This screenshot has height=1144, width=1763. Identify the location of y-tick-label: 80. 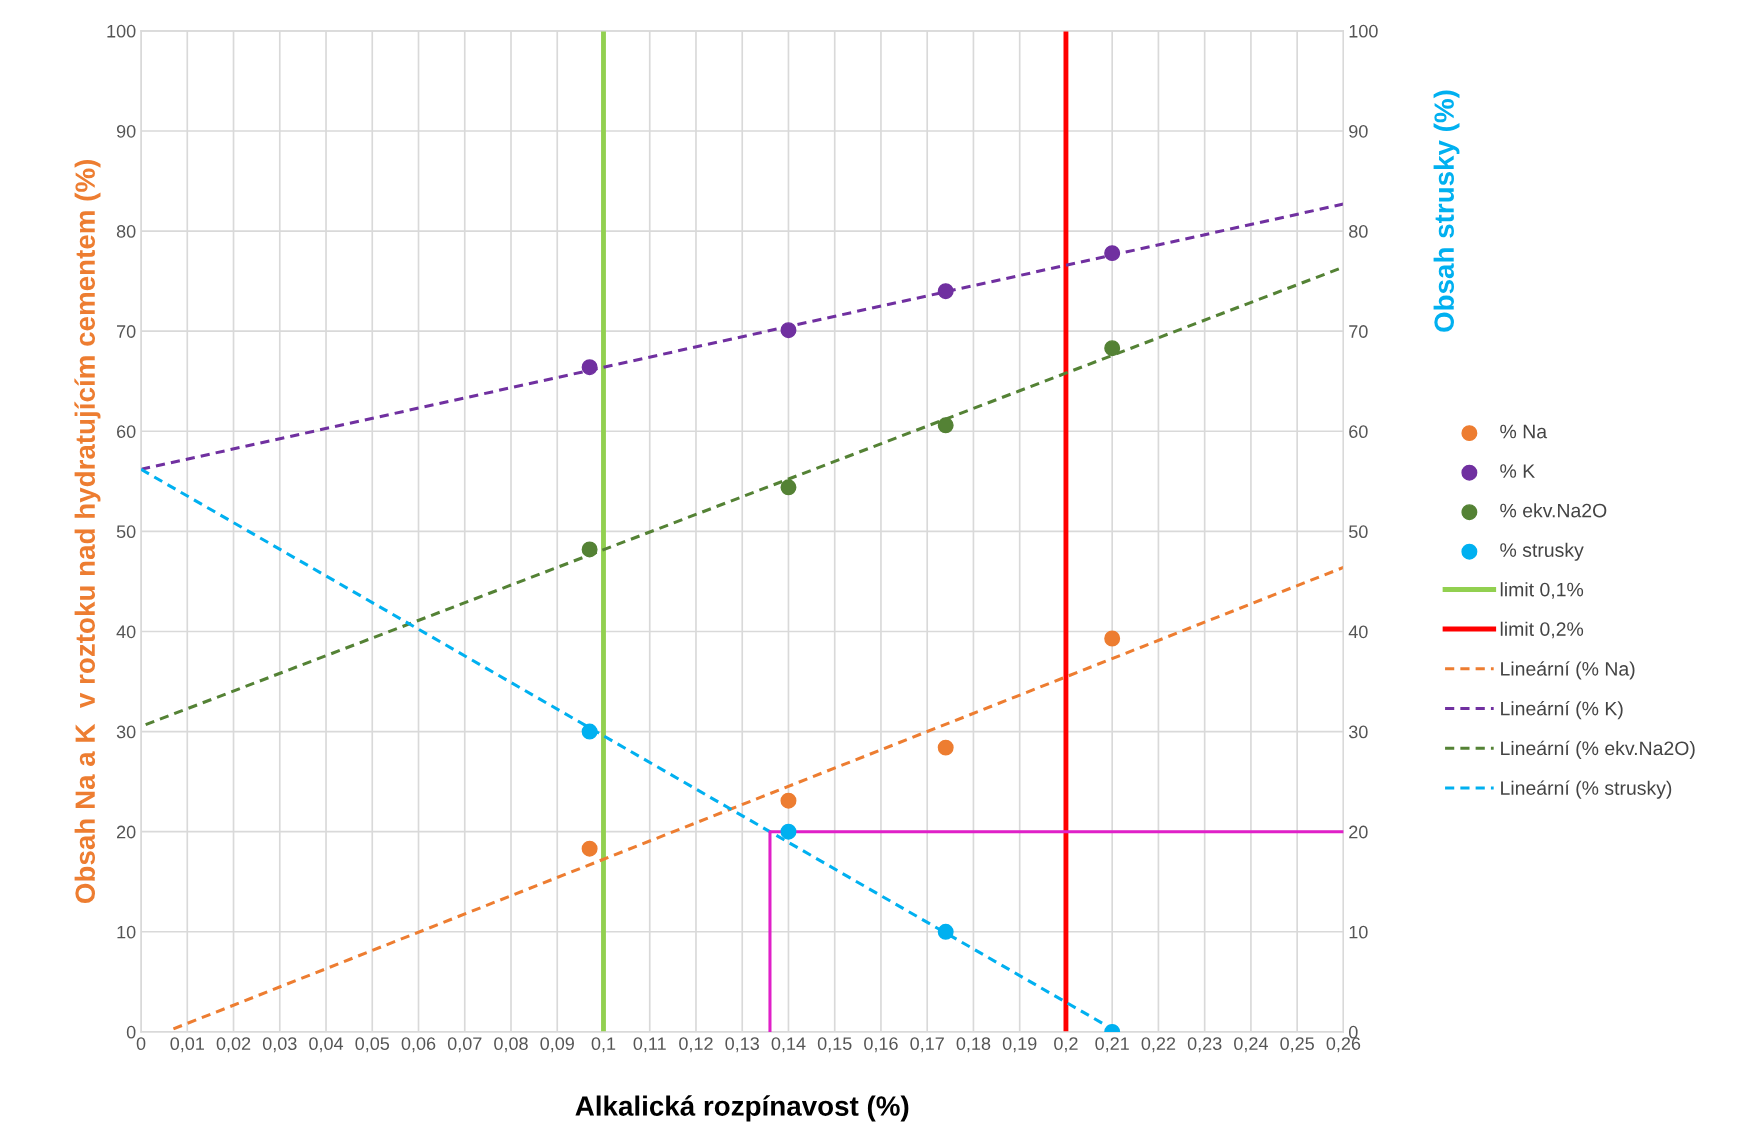
(126, 231).